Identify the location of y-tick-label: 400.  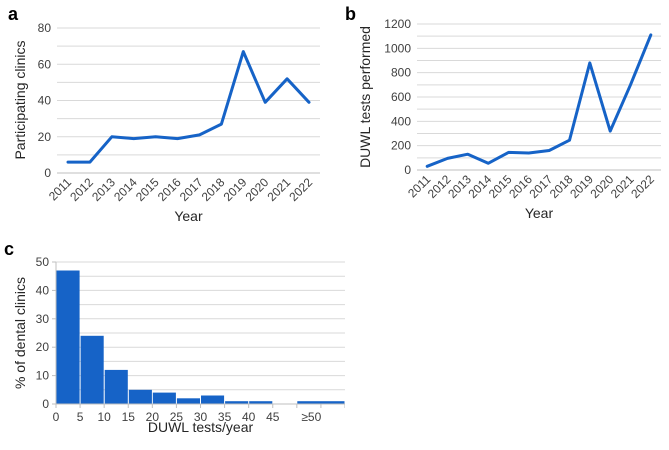
(401, 121).